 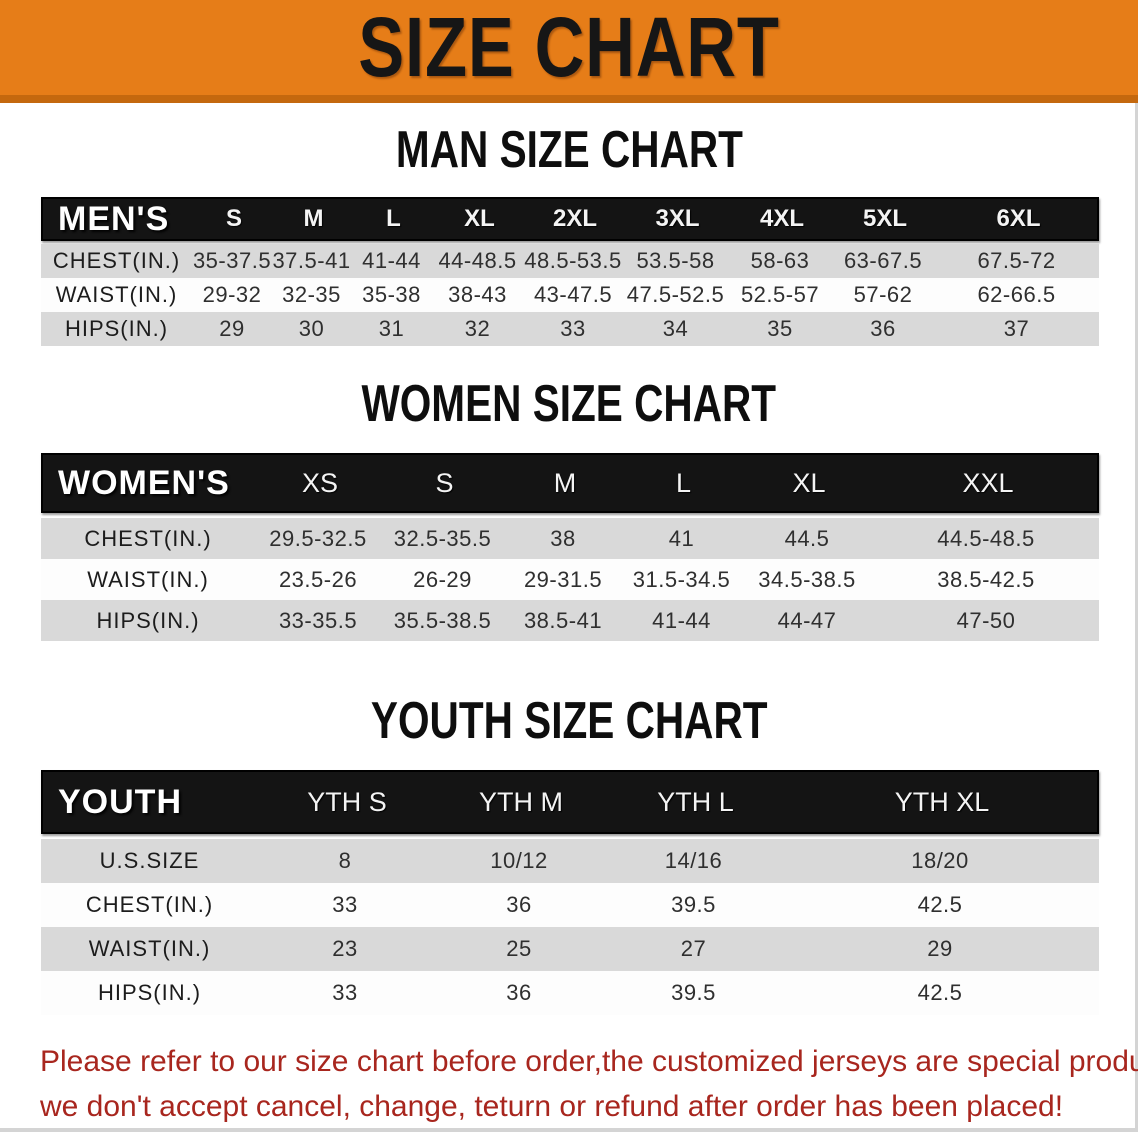 I want to click on table-cell: 29-31.5, so click(x=563, y=579).